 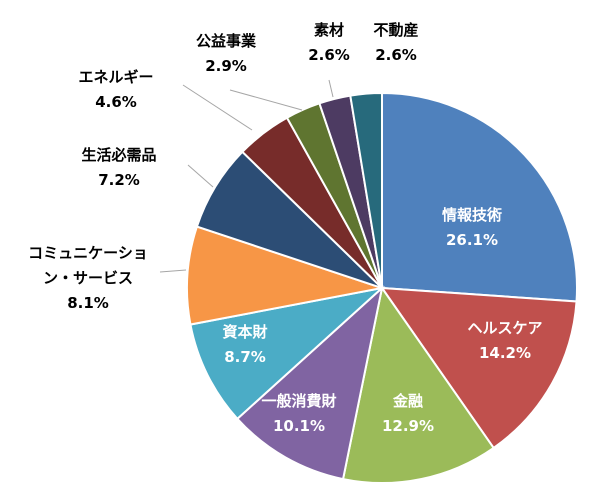 I want to click on slice-label: 金融 12.9%, so click(x=408, y=413).